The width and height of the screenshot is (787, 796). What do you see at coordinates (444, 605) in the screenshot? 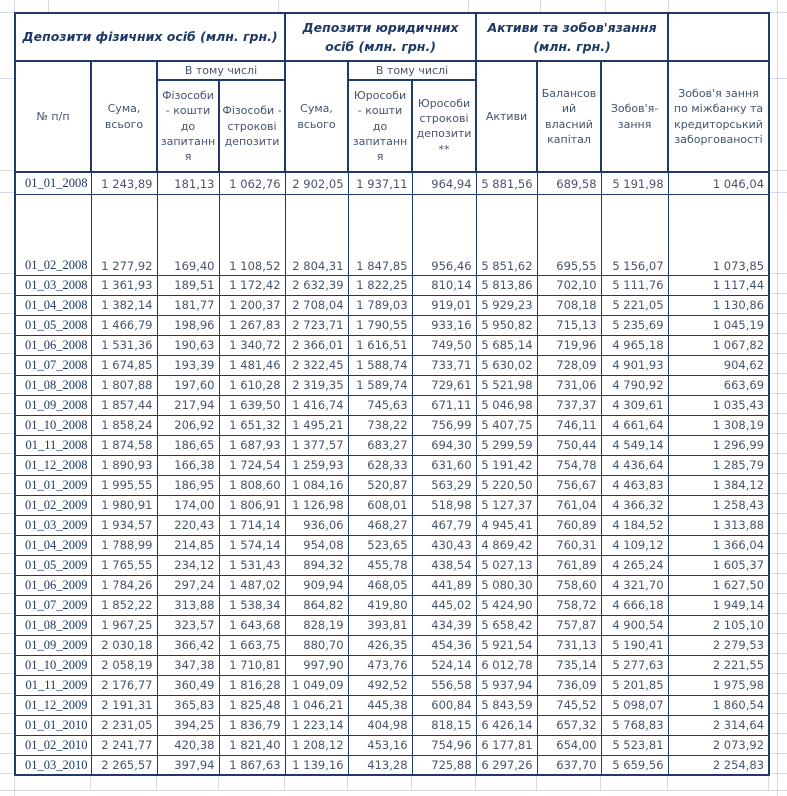
I see `value-cell: 445,02` at bounding box center [444, 605].